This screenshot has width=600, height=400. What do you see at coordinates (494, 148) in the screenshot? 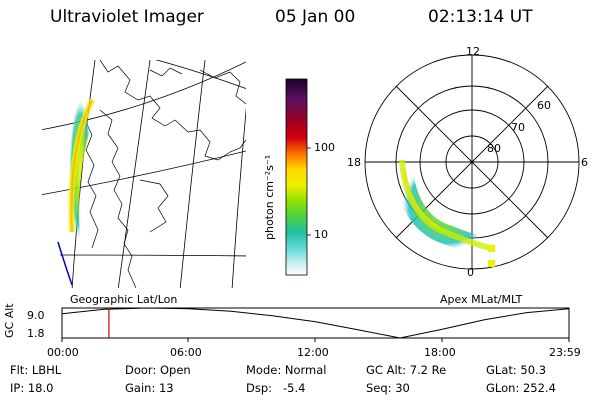
I see `lat-label-80: 80` at bounding box center [494, 148].